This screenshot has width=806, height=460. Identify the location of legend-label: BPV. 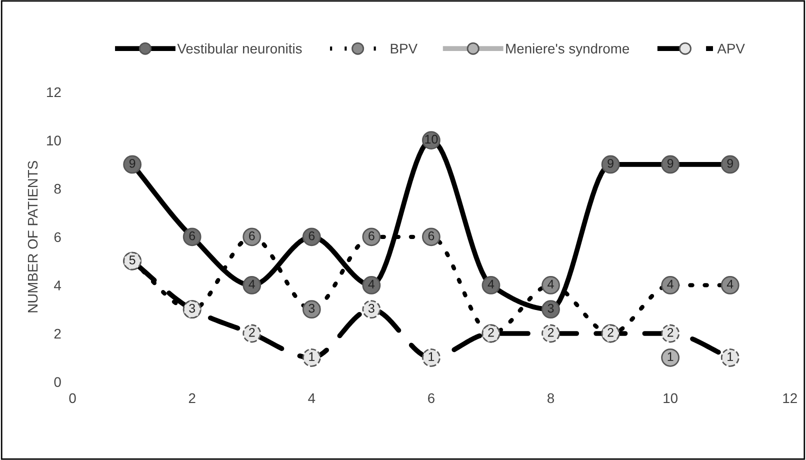
(404, 49).